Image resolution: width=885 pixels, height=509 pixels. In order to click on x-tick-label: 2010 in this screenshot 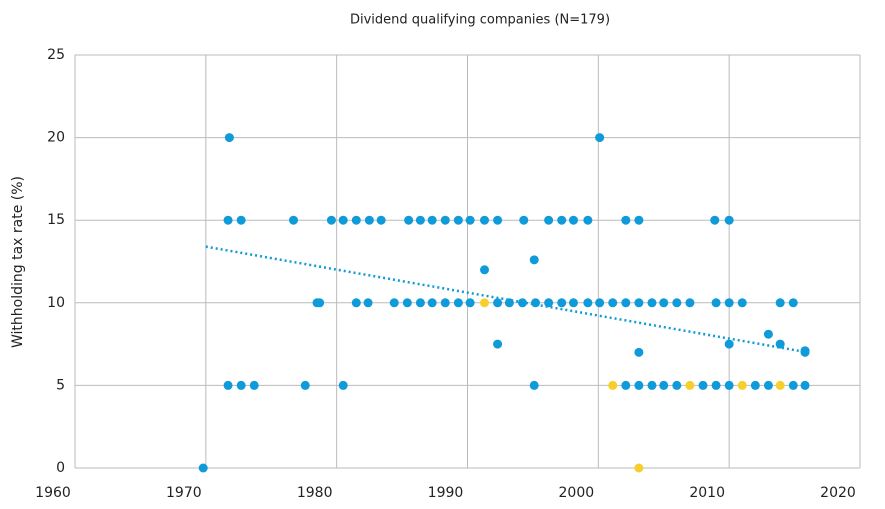, I will do `click(707, 493)`.